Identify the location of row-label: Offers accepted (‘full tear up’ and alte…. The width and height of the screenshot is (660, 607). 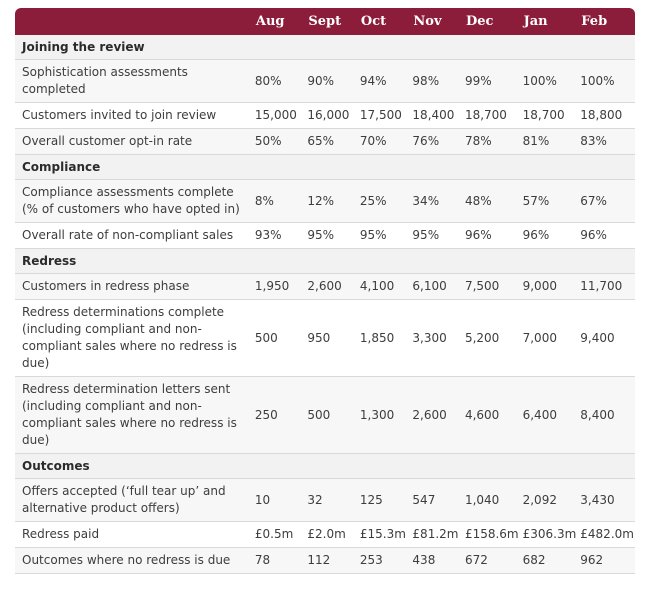
(133, 500).